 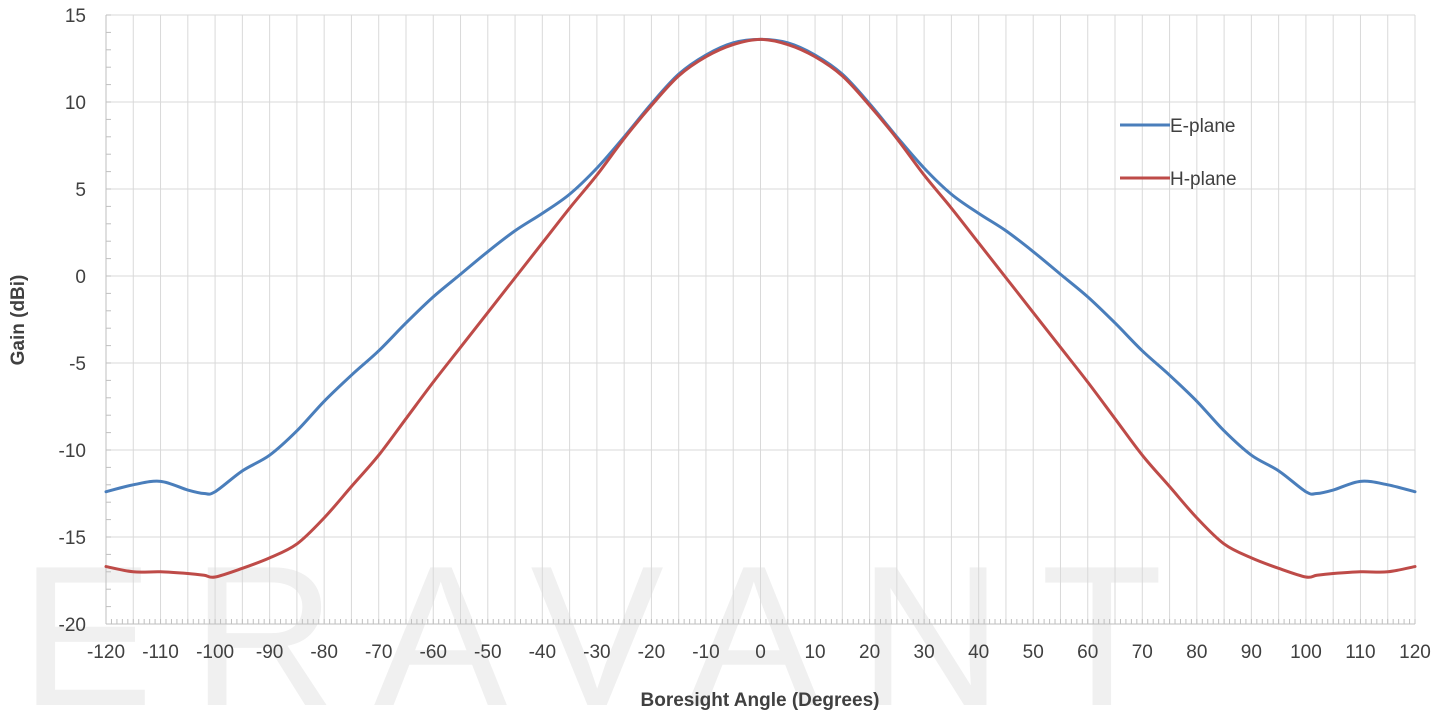 I want to click on y-tick-label: -15, so click(x=72, y=538).